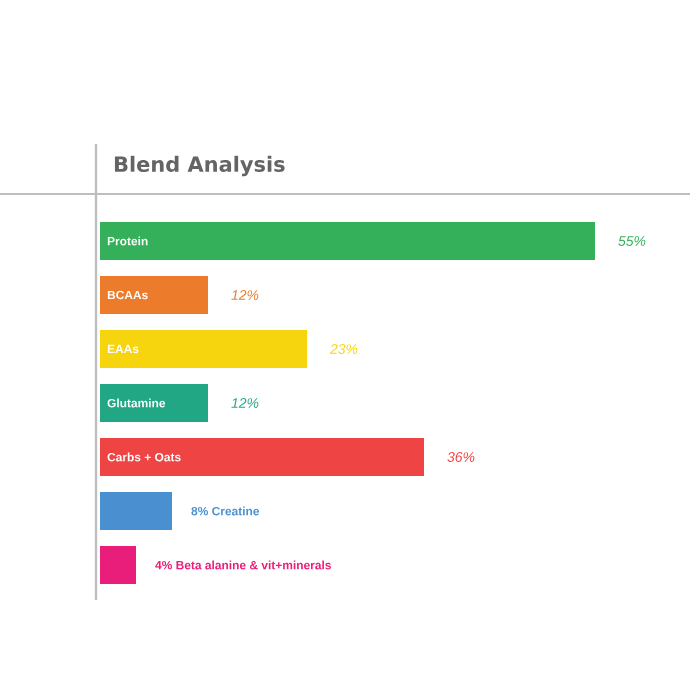 The height and width of the screenshot is (700, 700). What do you see at coordinates (199, 166) in the screenshot?
I see `chart-title: Blend Analysis` at bounding box center [199, 166].